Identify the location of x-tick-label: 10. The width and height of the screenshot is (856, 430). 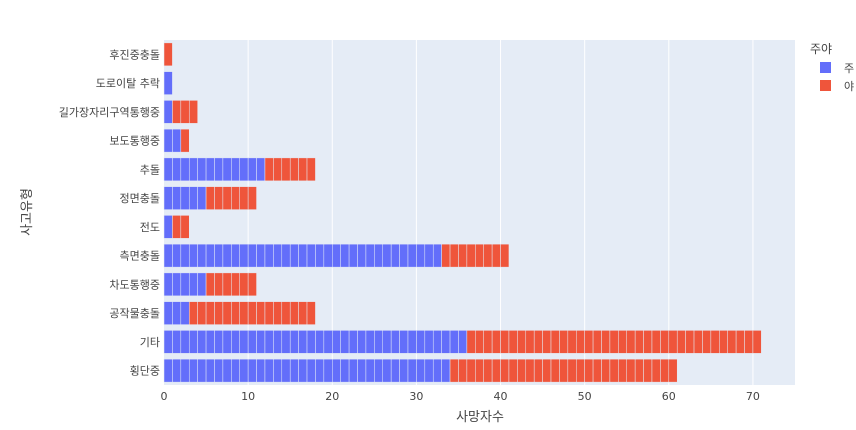
(248, 396).